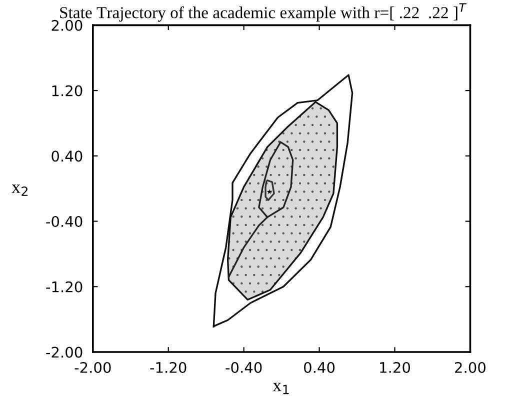 The width and height of the screenshot is (519, 406). Describe the element at coordinates (168, 368) in the screenshot. I see `x-tick-label: -1.20` at that location.